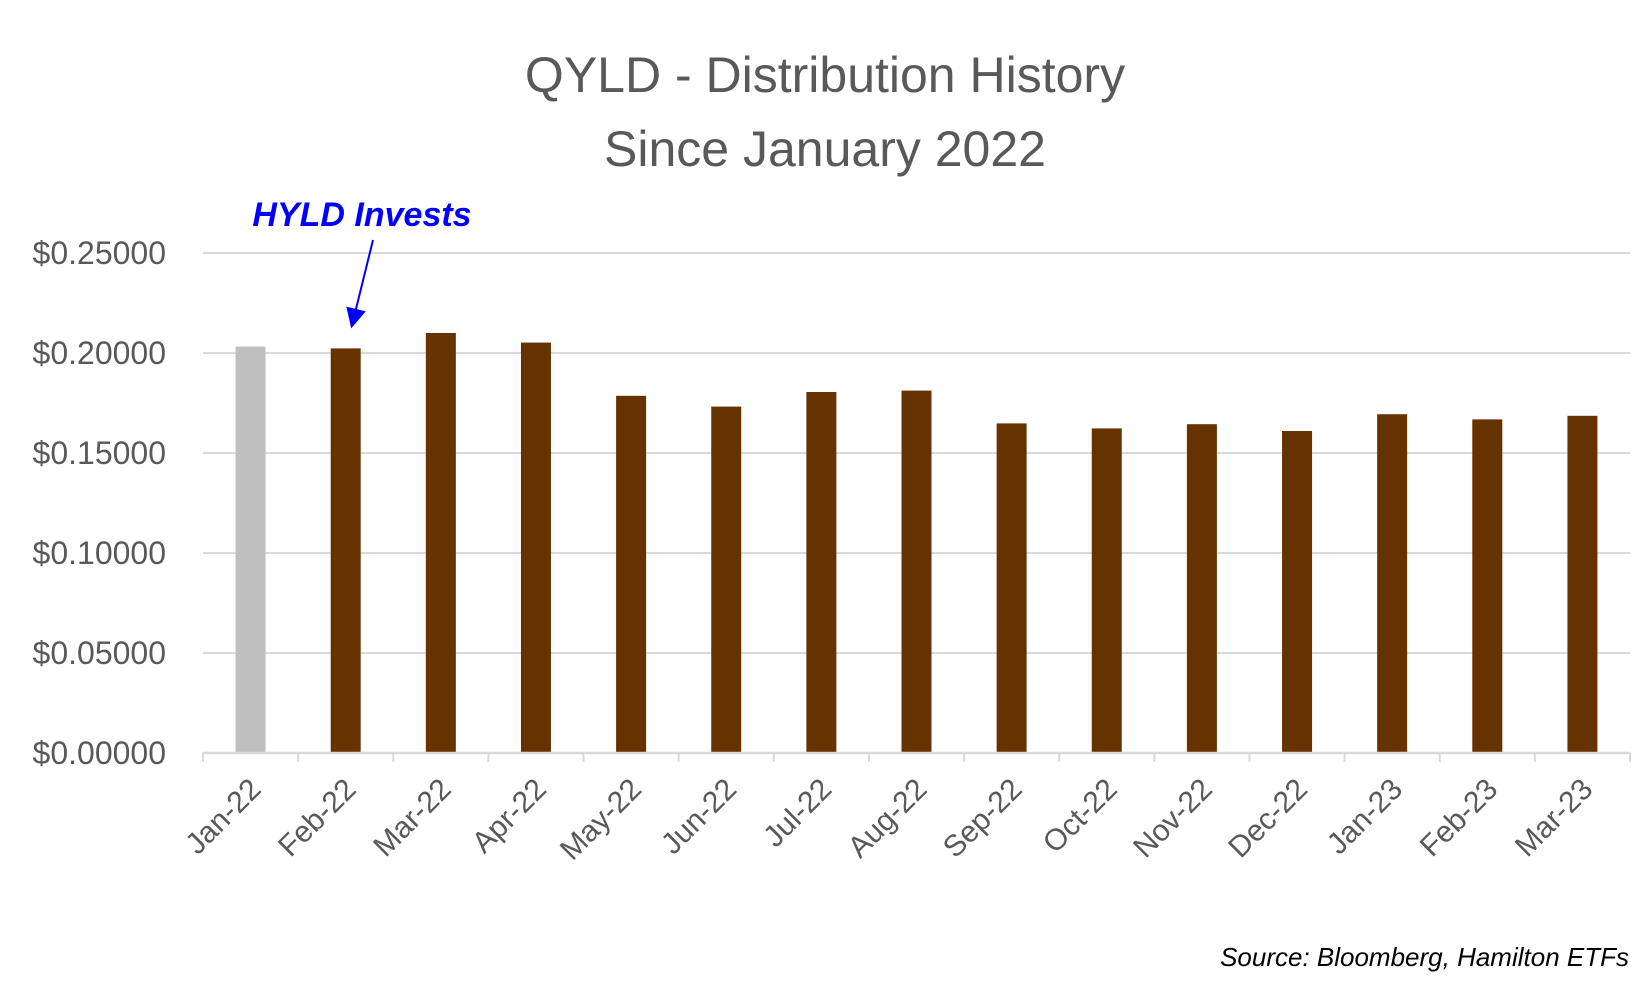 The image size is (1651, 990). I want to click on y-tick-label: $0.15000, so click(99, 453).